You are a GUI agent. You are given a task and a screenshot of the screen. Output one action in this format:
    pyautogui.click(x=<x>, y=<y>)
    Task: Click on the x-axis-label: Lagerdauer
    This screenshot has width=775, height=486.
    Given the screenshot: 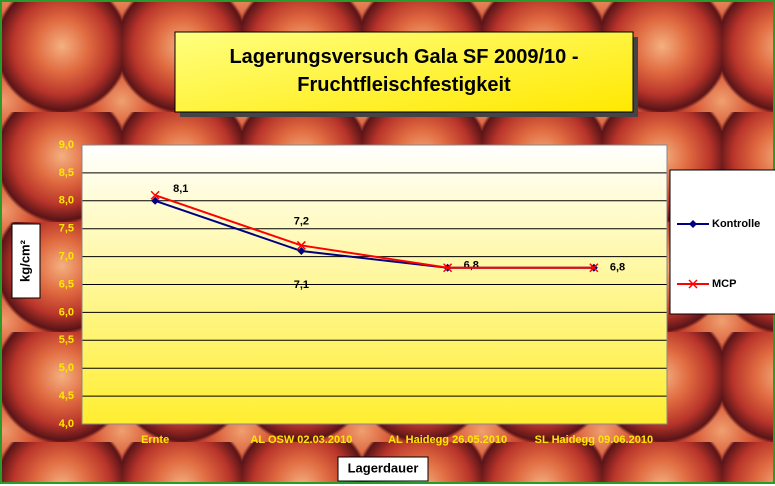 What is the action you would take?
    pyautogui.click(x=383, y=467)
    